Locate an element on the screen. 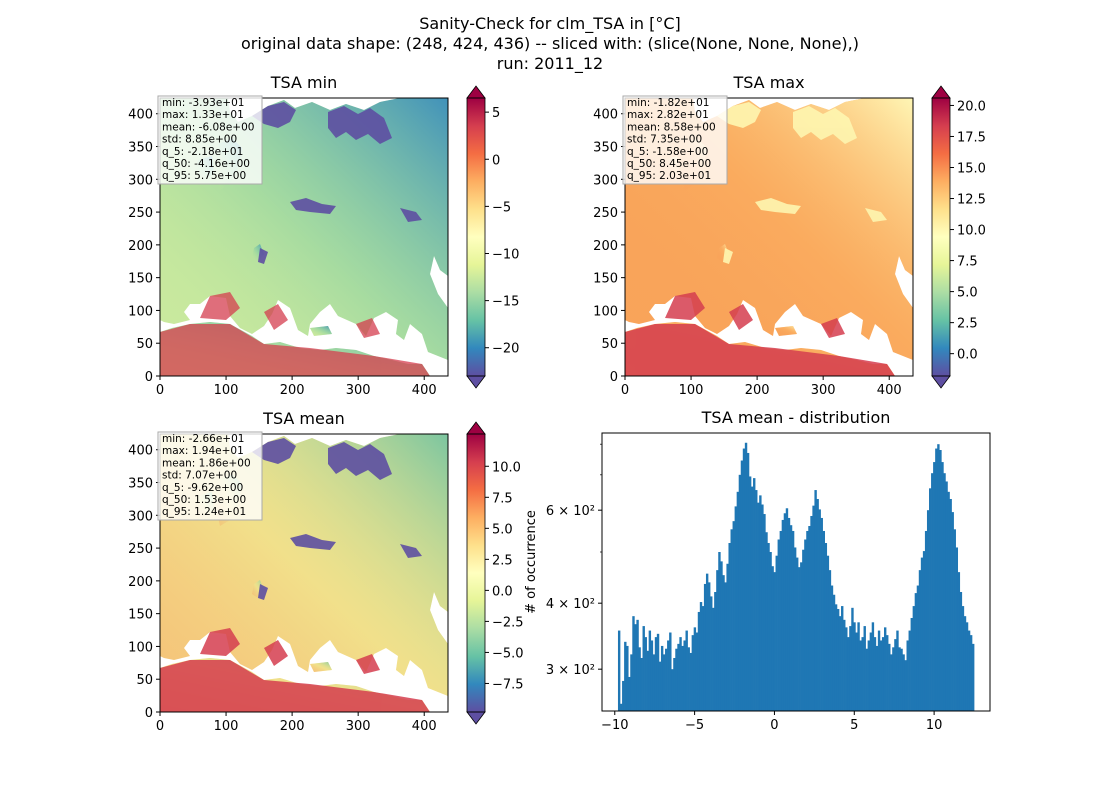  x-tick-label: 200 is located at coordinates (292, 726).